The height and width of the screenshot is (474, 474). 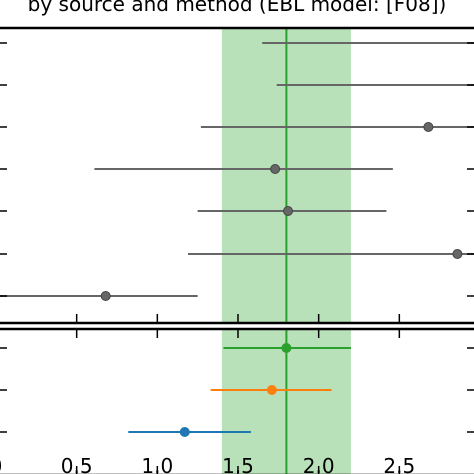 I want to click on chart-title: by source and method (EBL model: [F08]), so click(x=237, y=8).